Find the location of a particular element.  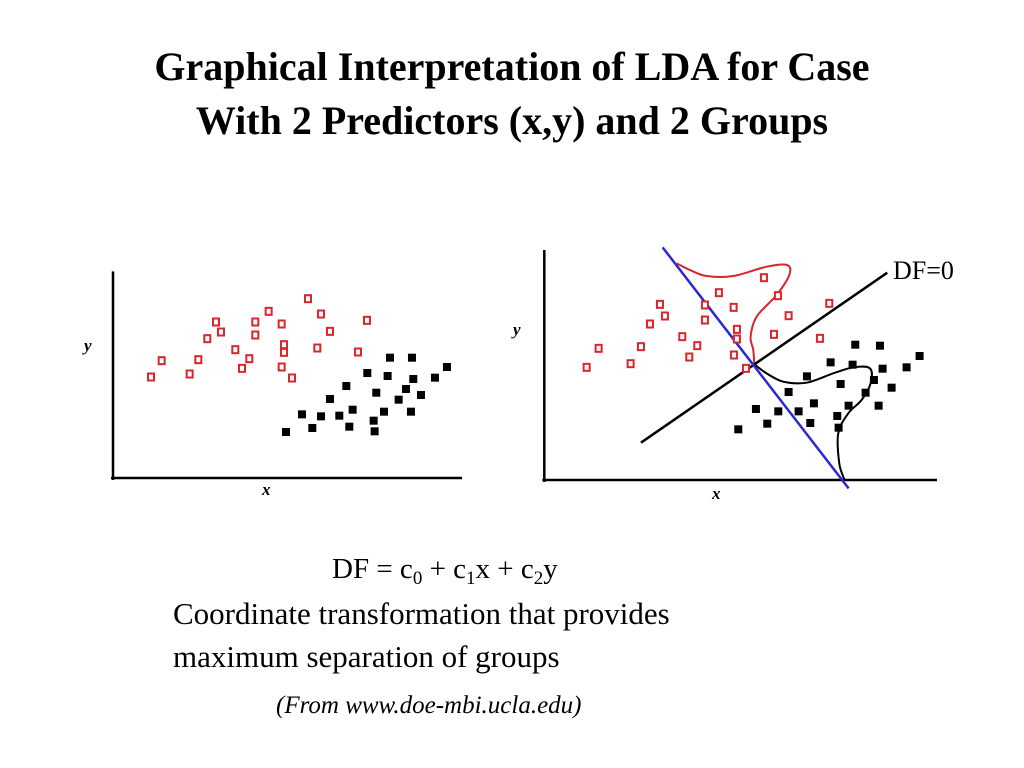

df-formula: DF = c0 + c1x + c2y is located at coordinates (445, 571).